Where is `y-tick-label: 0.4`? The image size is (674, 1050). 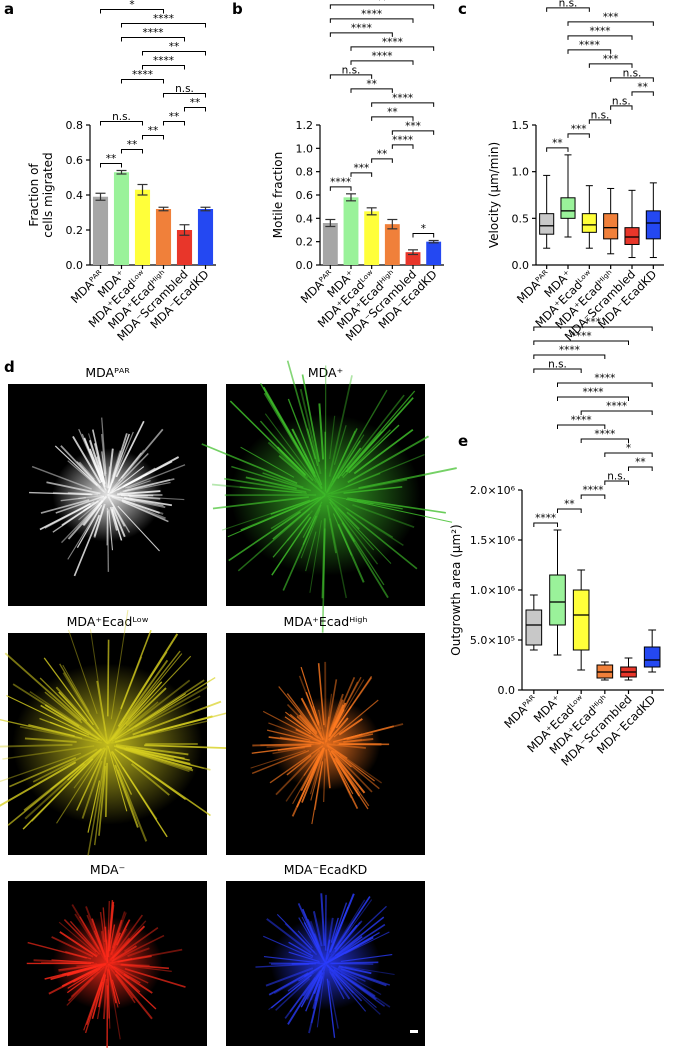 y-tick-label: 0.4 is located at coordinates (75, 195).